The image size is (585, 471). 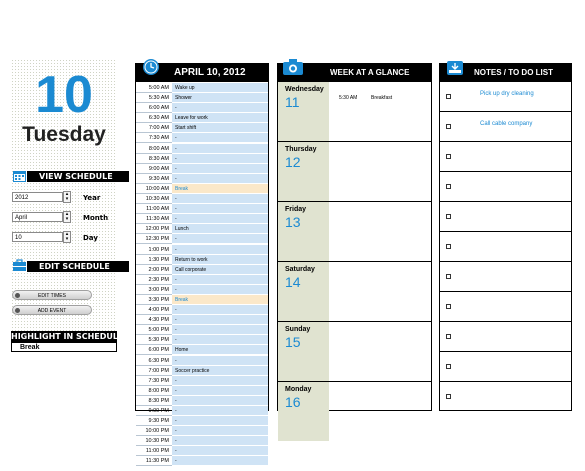 I want to click on schedule-event: Start shift, so click(x=220, y=128).